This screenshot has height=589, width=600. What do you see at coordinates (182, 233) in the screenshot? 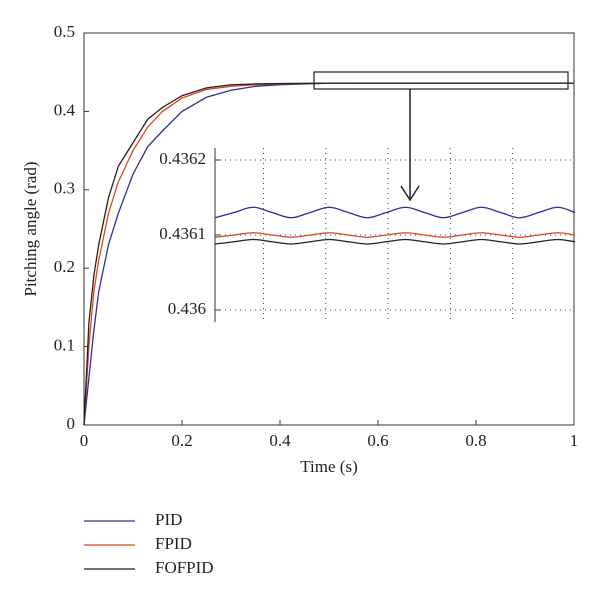
I see `y-tick-label: 0.4361` at bounding box center [182, 233].